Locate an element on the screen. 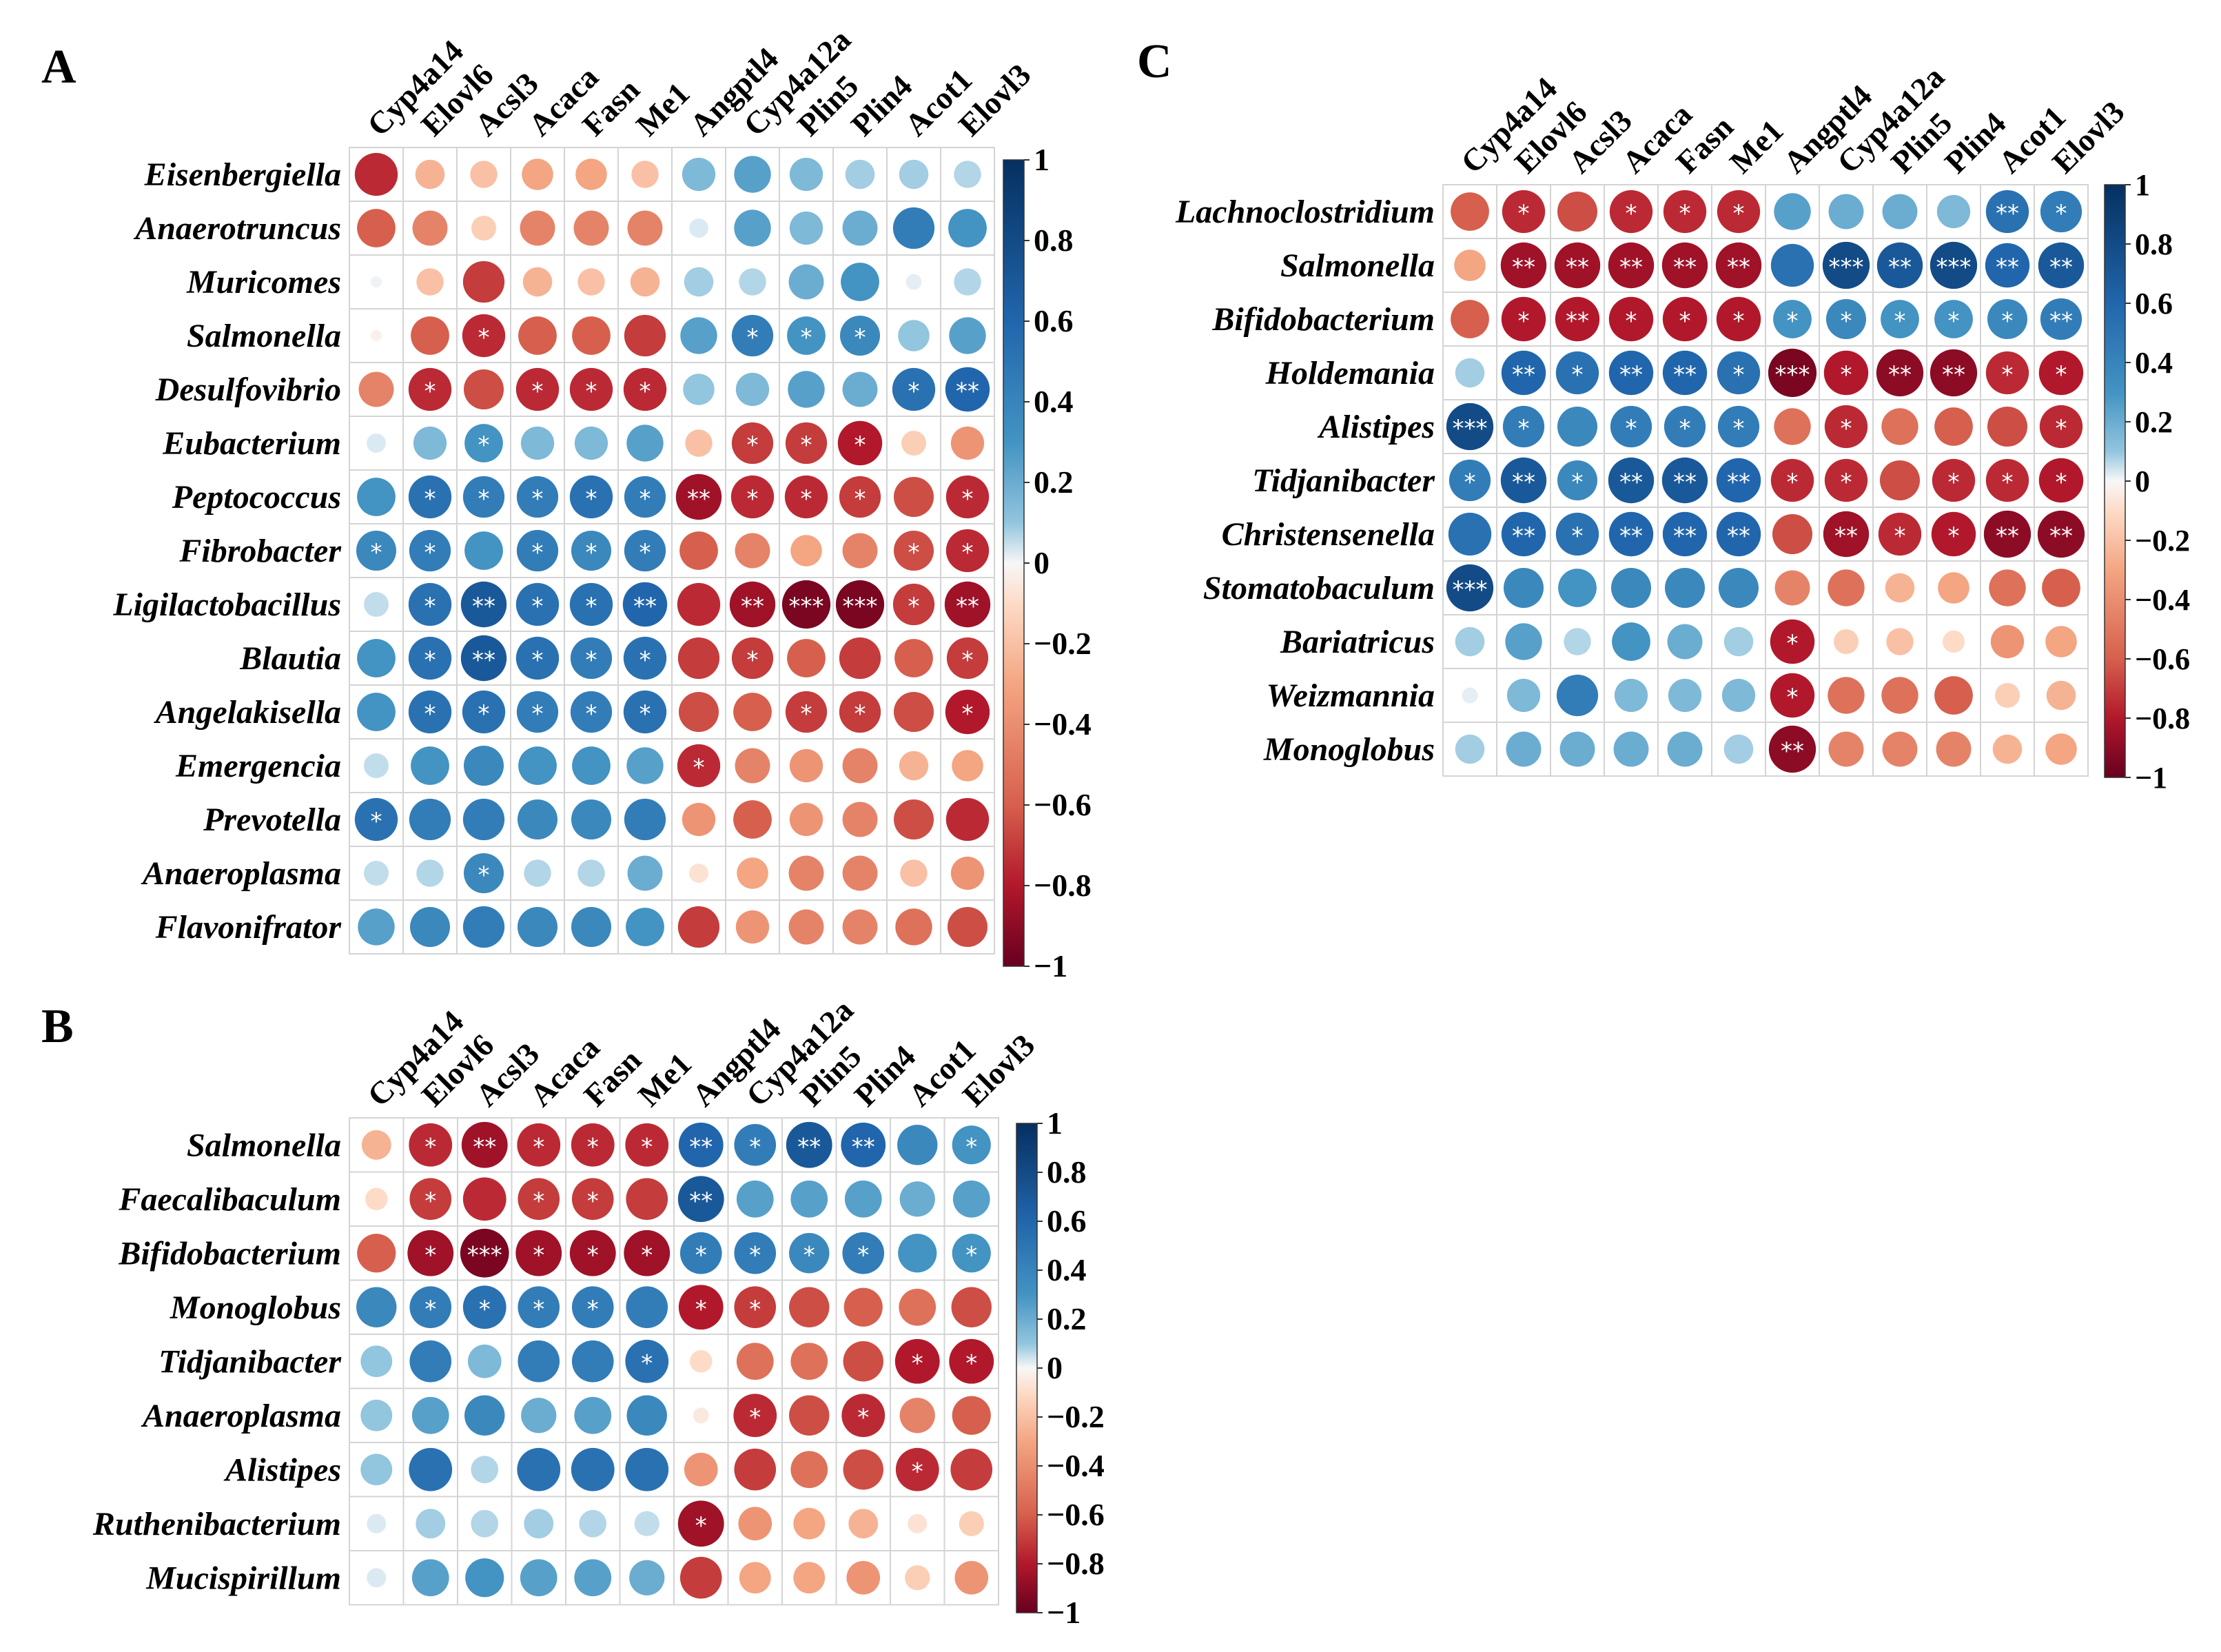 Image resolution: width=2221 pixels, height=1652 pixels. significance-star: *** is located at coordinates (1792, 375).